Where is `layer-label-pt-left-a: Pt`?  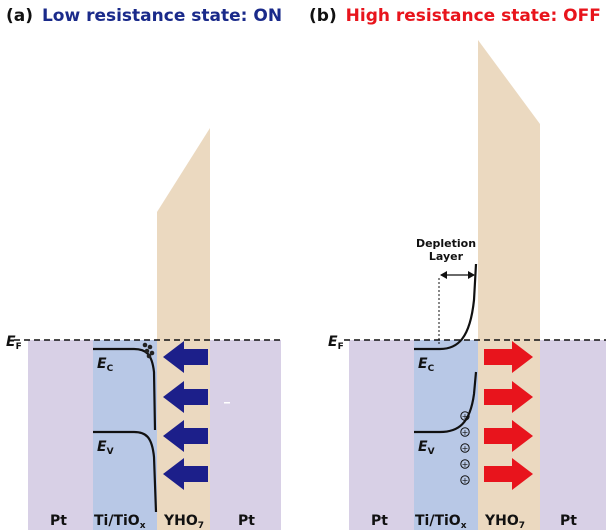 layer-label-pt-left-a: Pt is located at coordinates (58, 521).